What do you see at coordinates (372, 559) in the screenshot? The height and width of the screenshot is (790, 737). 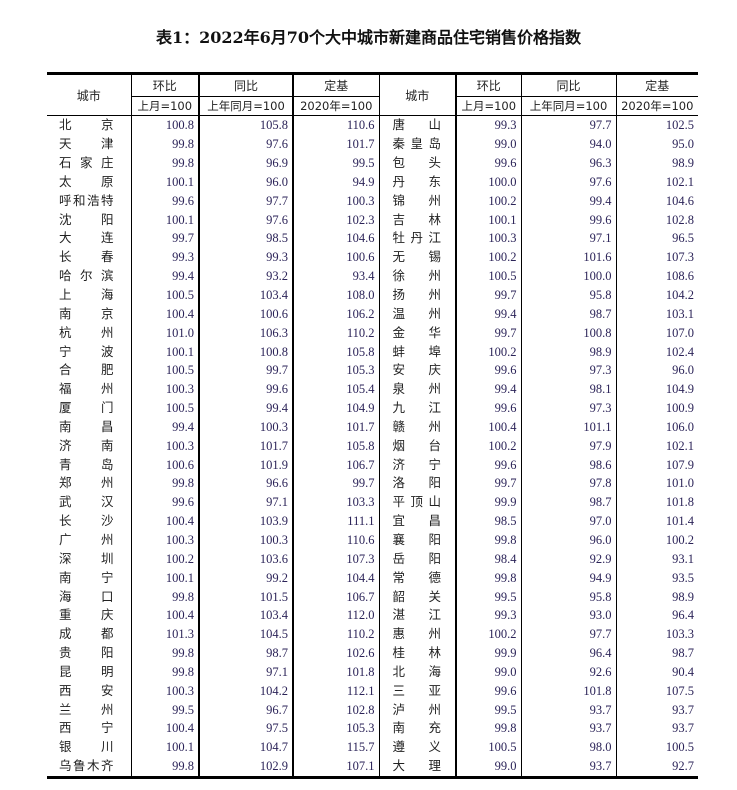 I see `table-row: 深圳 100.2 103.6 107.3 岳阳 98.4 92.9 93.1` at bounding box center [372, 559].